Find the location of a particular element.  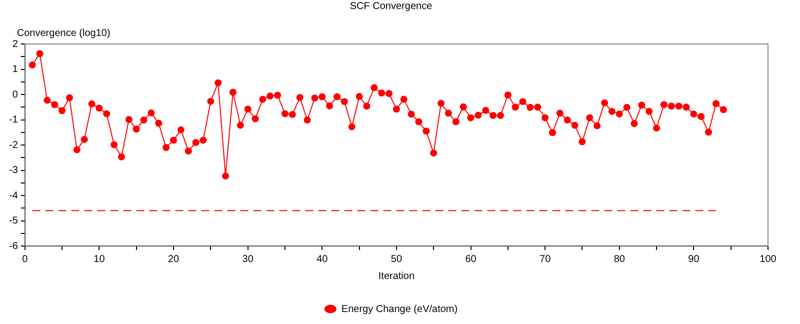

y-tick-label: -2 is located at coordinates (13, 145).